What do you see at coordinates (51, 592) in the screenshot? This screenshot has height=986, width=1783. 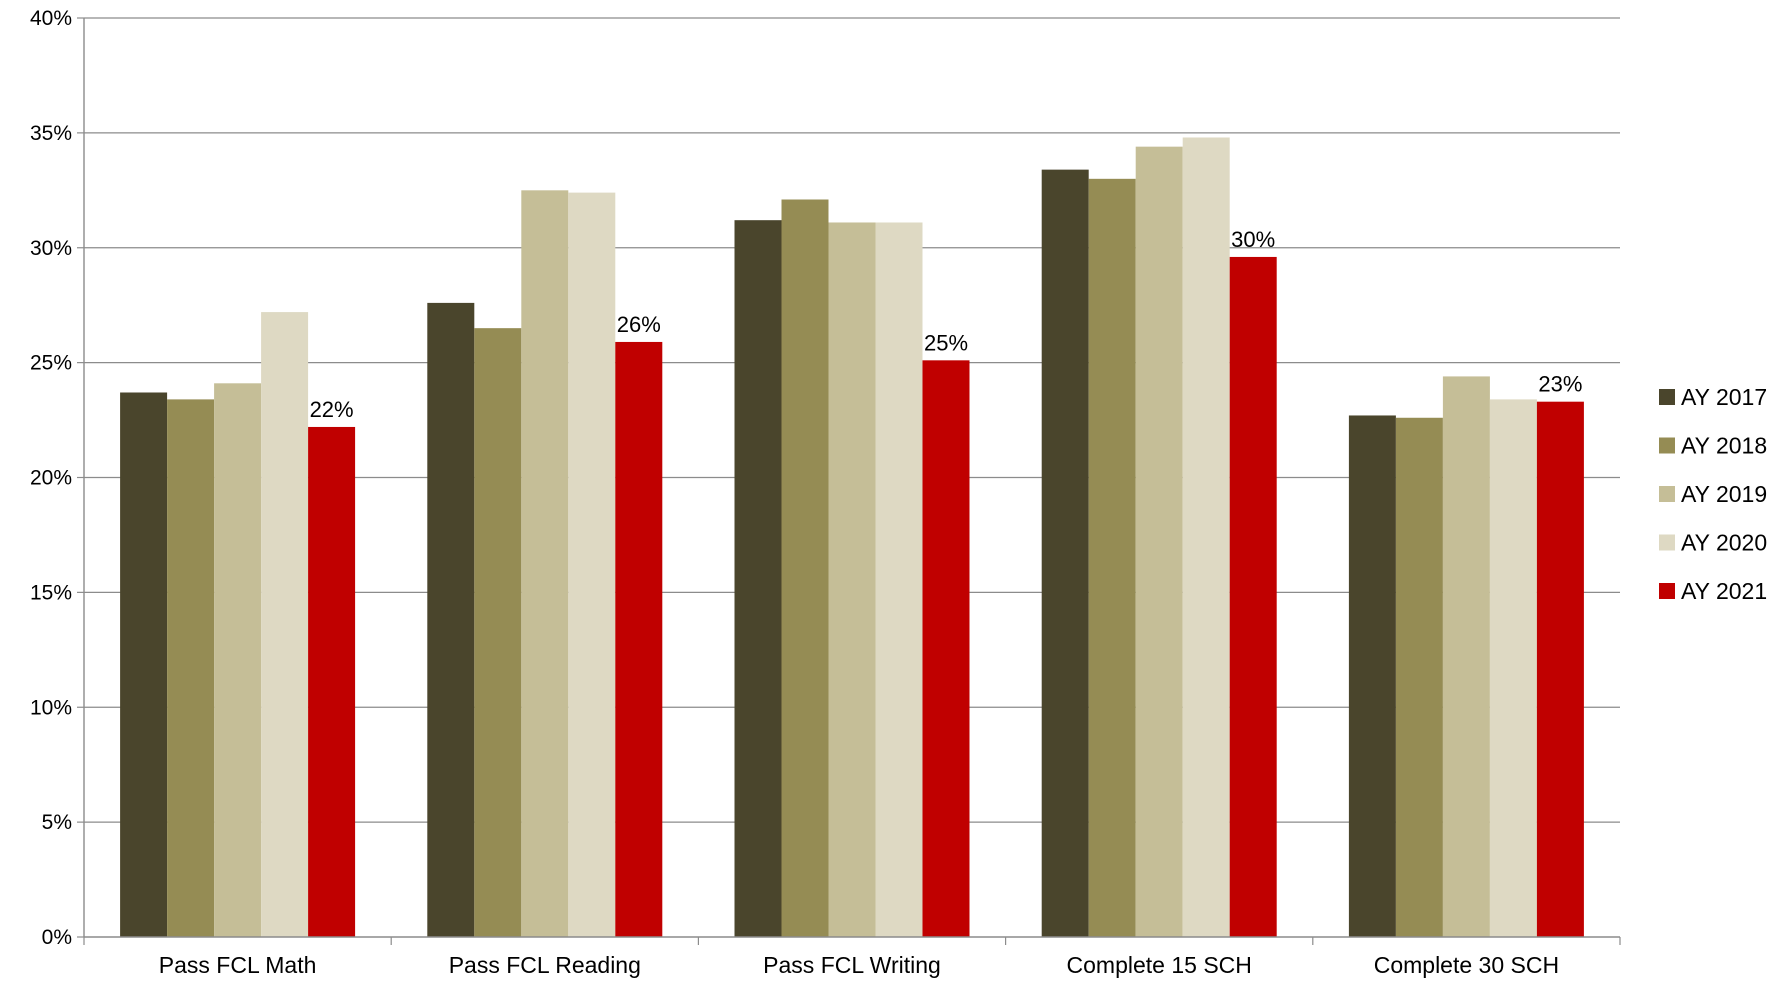 I see `y-tick-label: 15%` at bounding box center [51, 592].